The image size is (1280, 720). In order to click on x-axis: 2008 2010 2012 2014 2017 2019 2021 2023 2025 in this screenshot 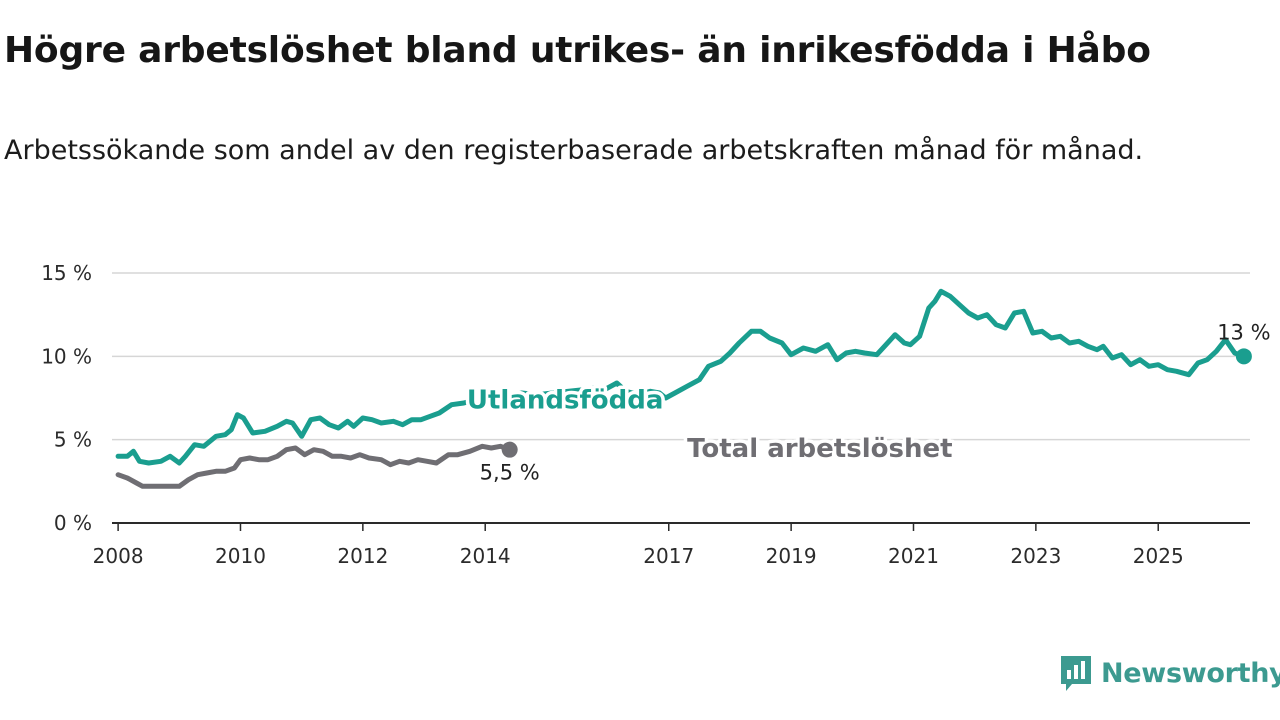, I will do `click(671, 545)`.